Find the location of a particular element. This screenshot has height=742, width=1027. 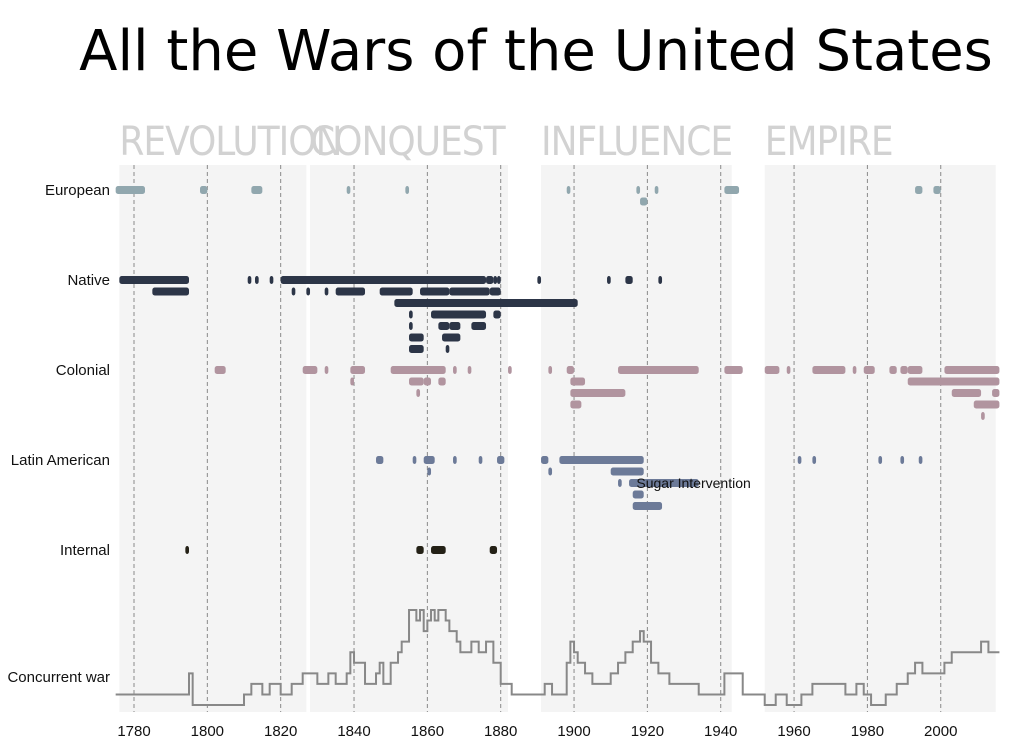

era-label-conquest: CONQUEST is located at coordinates (408, 142).